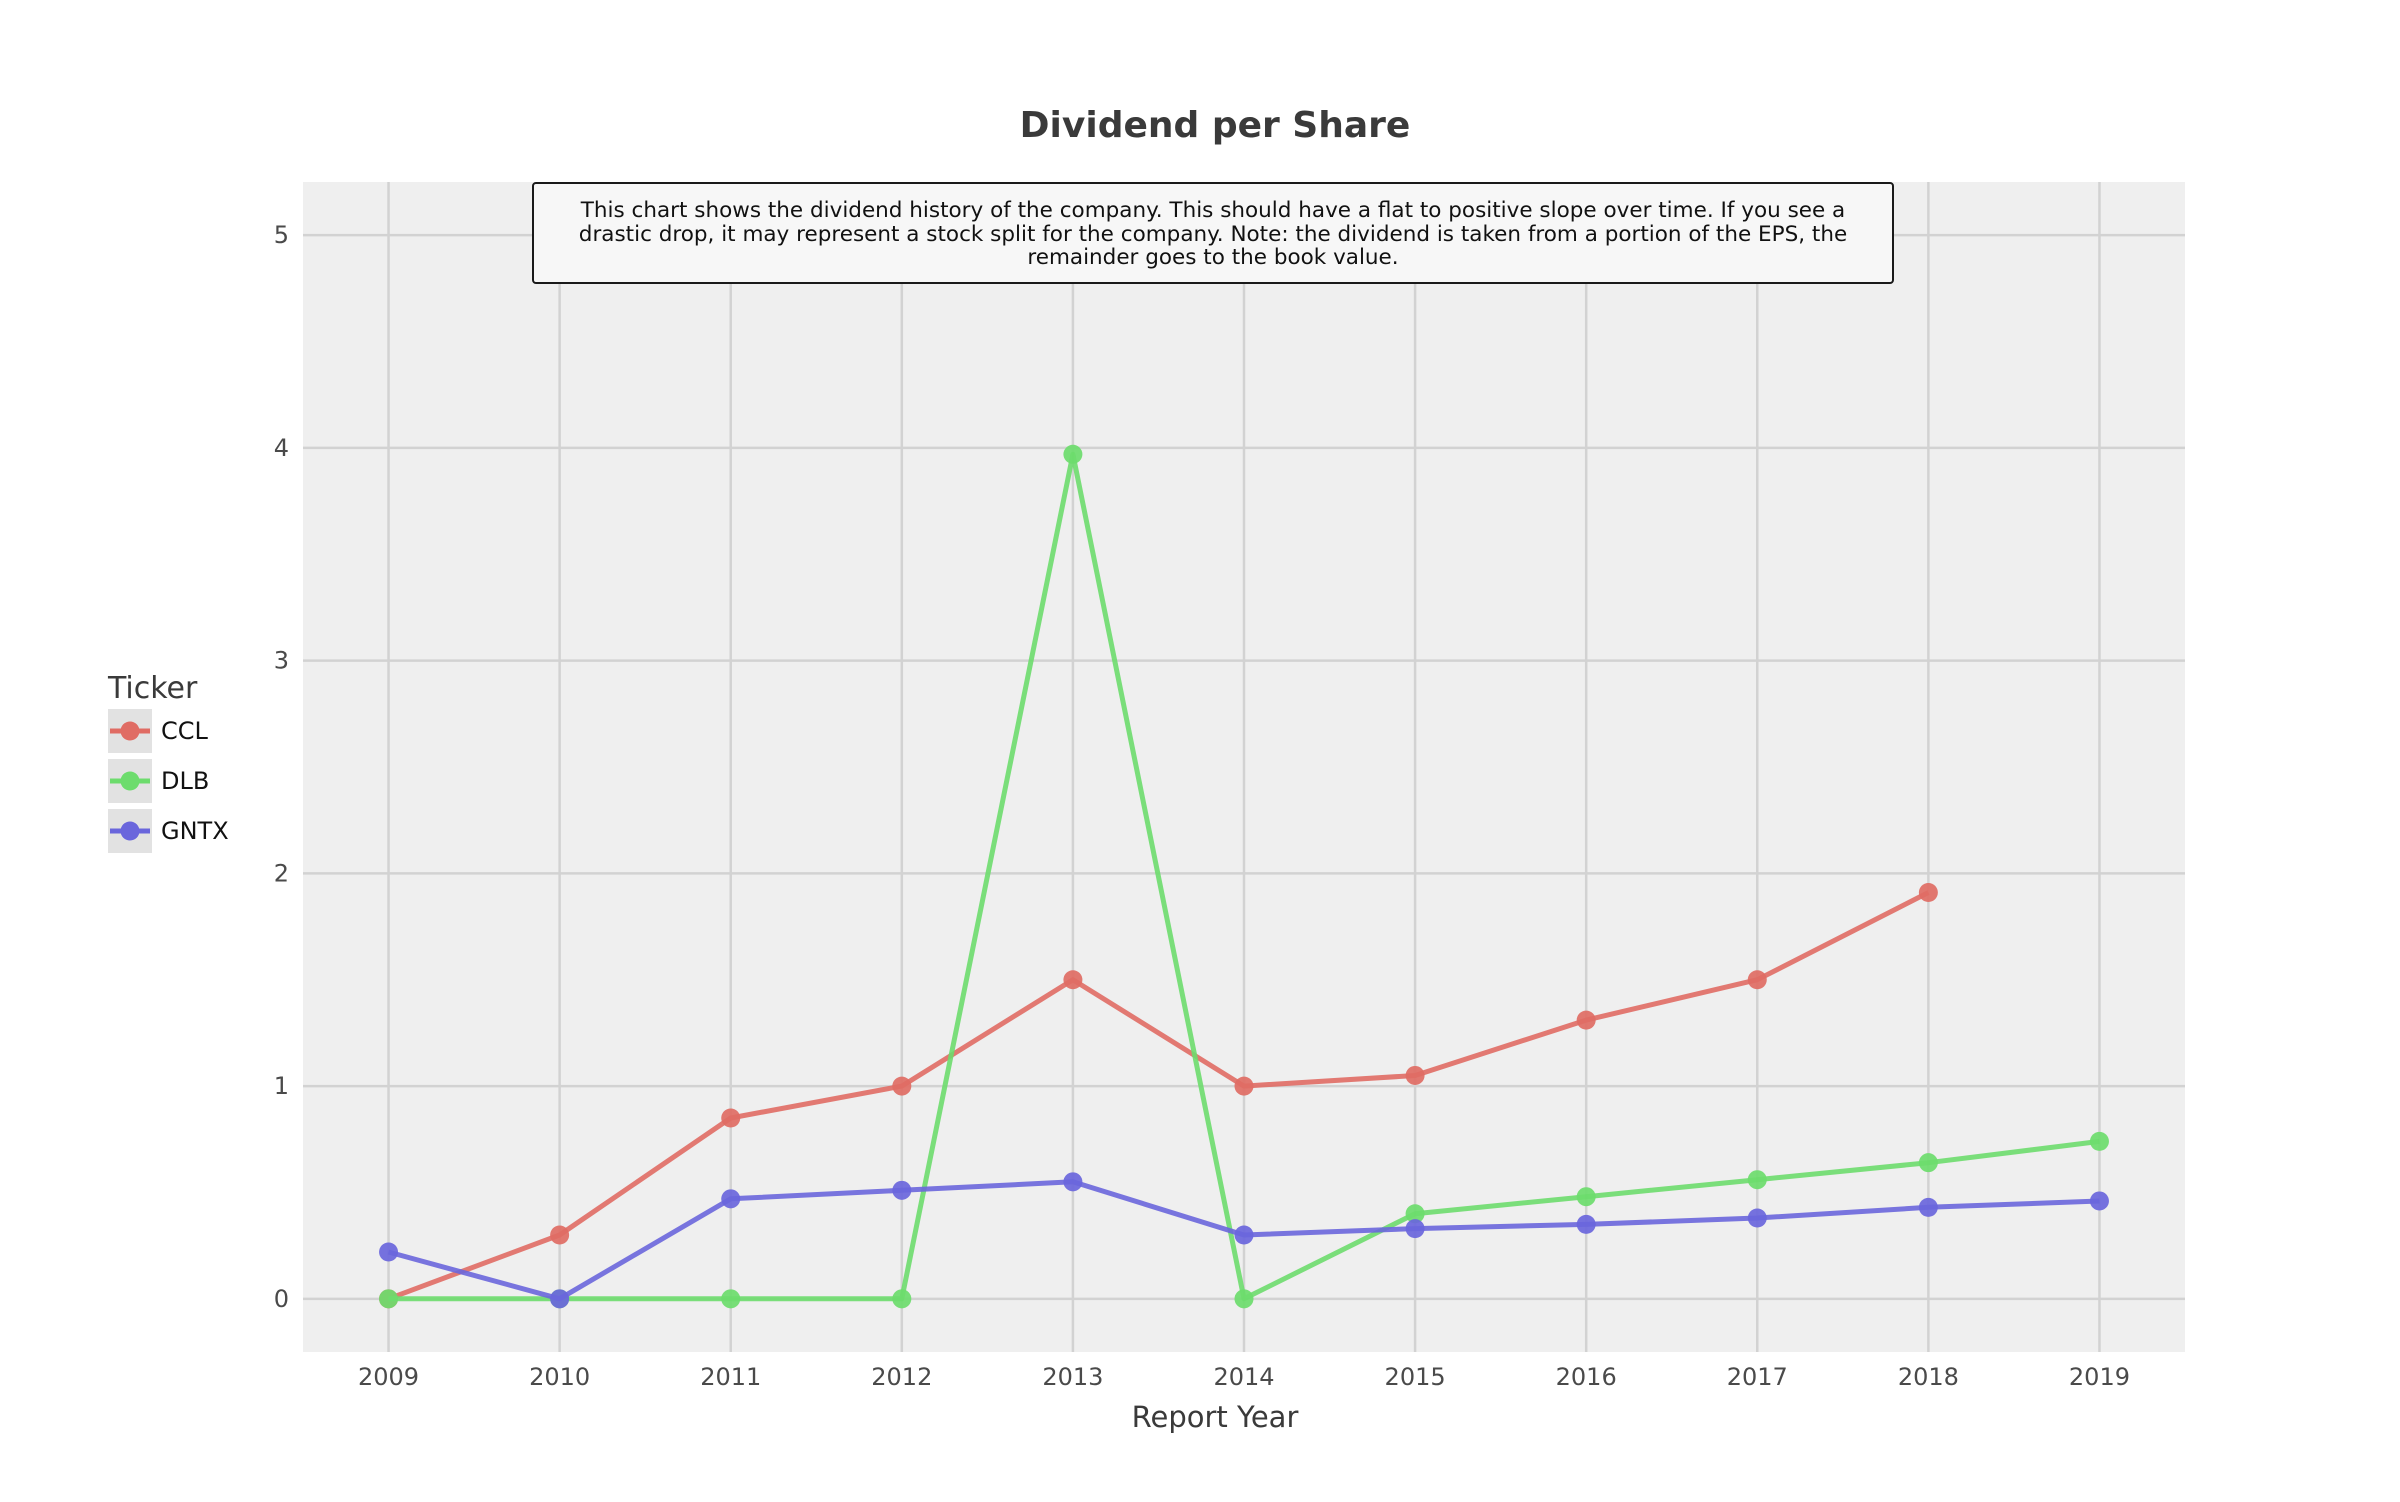  What do you see at coordinates (388, 1377) in the screenshot?
I see `x-tick-label: 2009` at bounding box center [388, 1377].